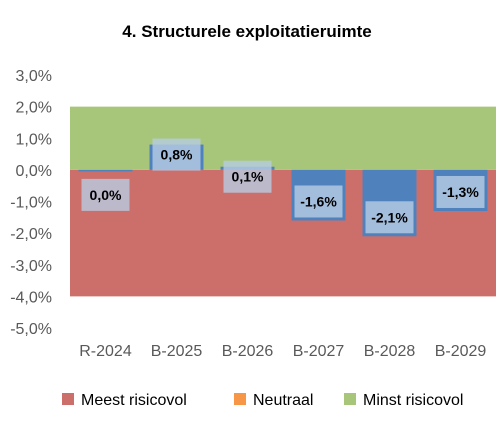 The image size is (497, 425). Describe the element at coordinates (31, 203) in the screenshot. I see `y-tick-label-4: -1,0%` at that location.